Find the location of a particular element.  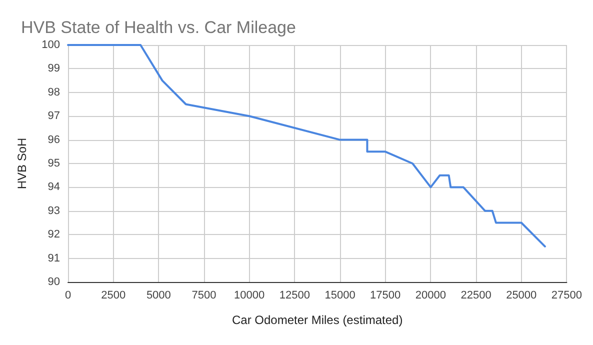

x-tick-label: 15000 is located at coordinates (340, 296).